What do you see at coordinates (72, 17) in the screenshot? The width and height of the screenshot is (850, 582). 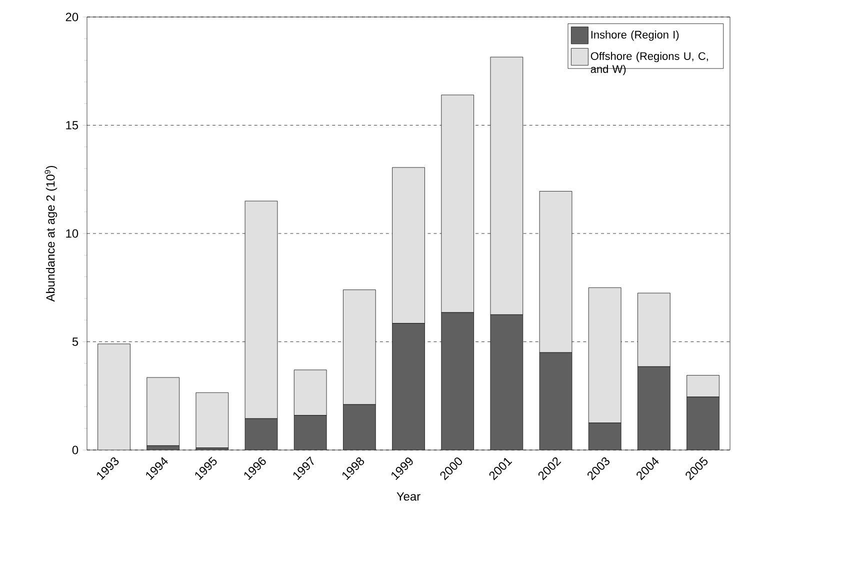 I see `y-tick-label: 20` at bounding box center [72, 17].